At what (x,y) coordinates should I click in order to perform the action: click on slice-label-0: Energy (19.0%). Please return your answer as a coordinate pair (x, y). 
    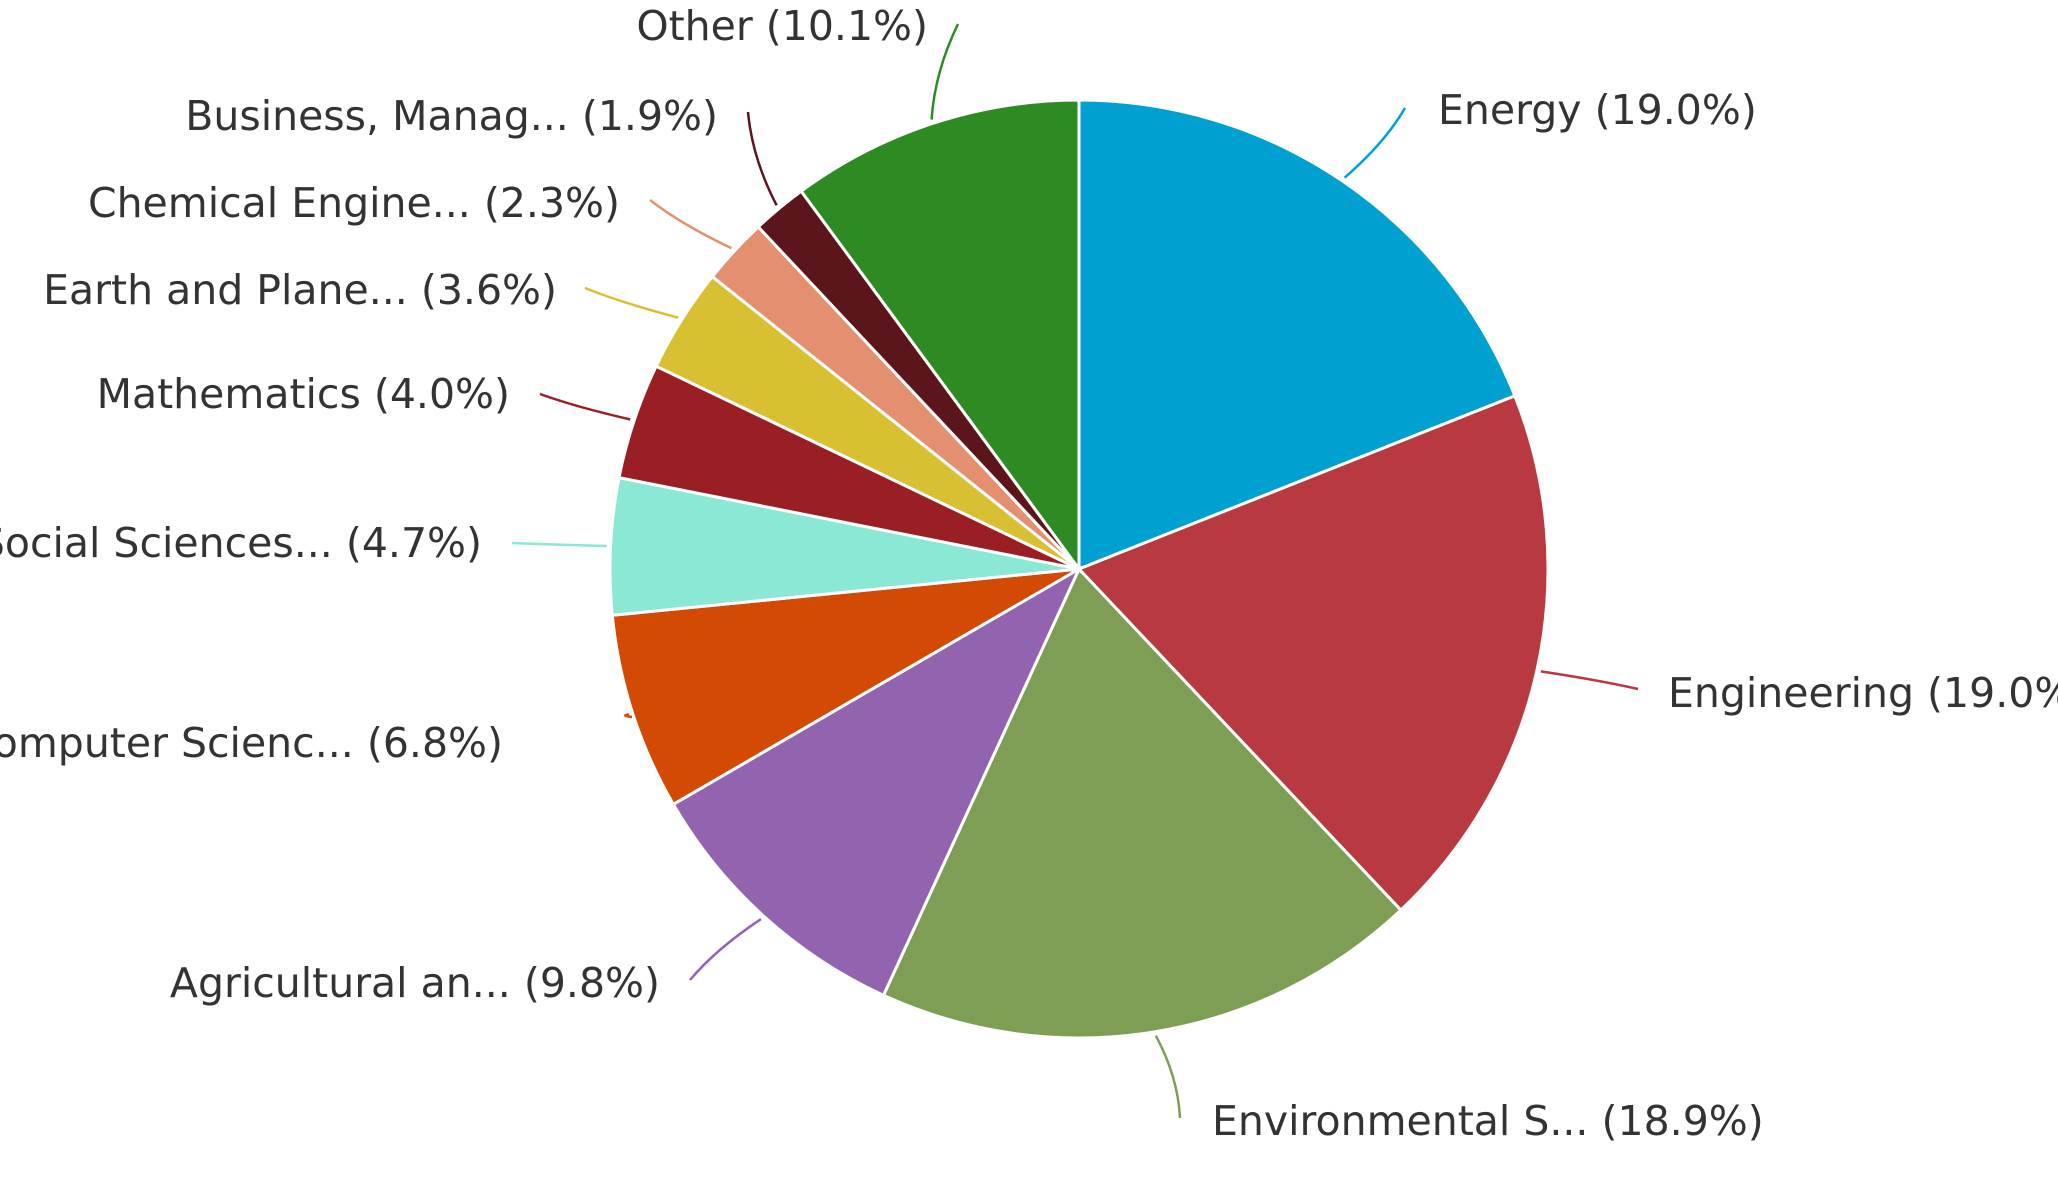
    Looking at the image, I should click on (1597, 110).